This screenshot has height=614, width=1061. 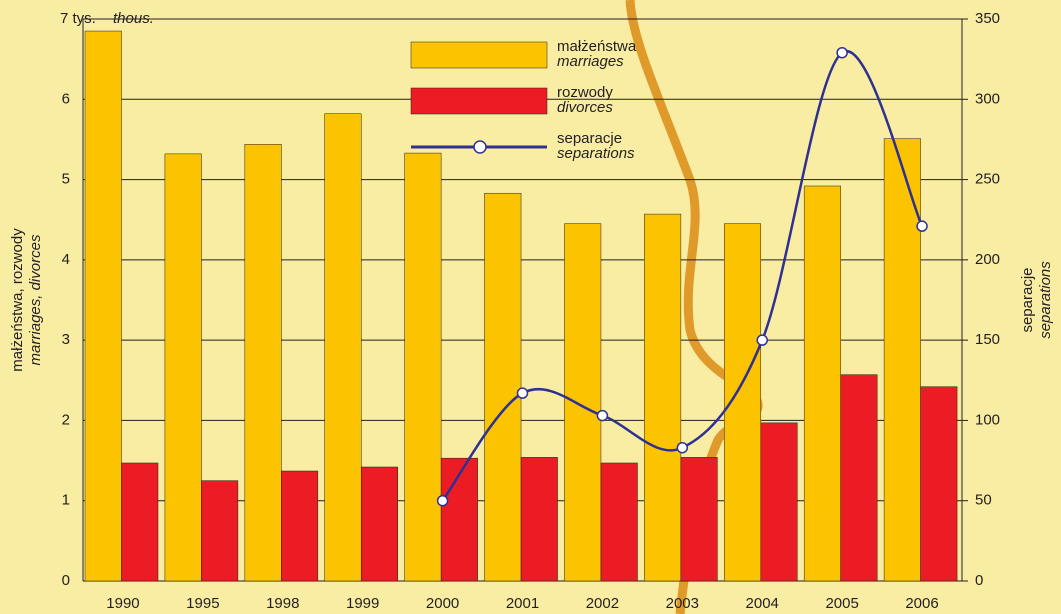 I want to click on y2-axis-label-en: separations, so click(x=1045, y=300).